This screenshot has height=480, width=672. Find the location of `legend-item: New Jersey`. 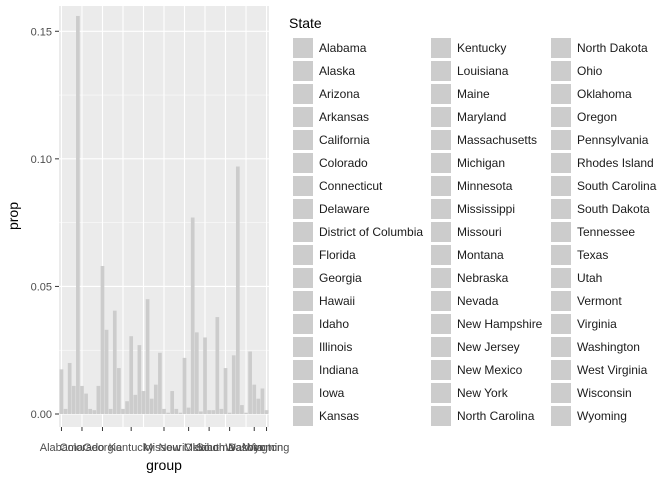

legend-item: New Jersey is located at coordinates (475, 346).